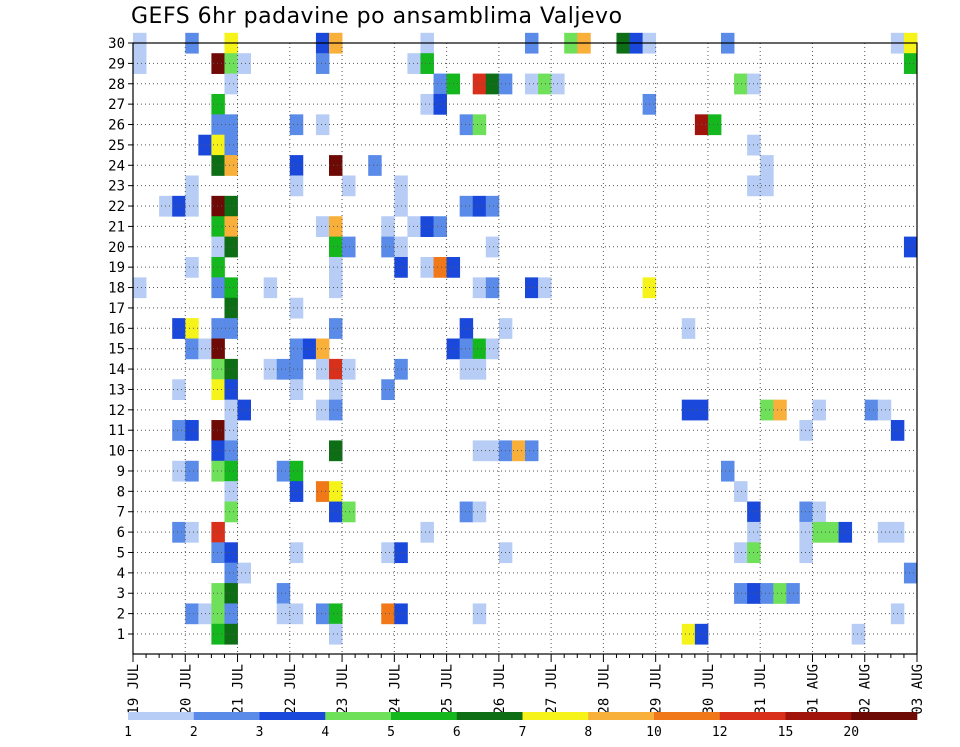  Describe the element at coordinates (786, 732) in the screenshot. I see `legend-label: 15` at that location.